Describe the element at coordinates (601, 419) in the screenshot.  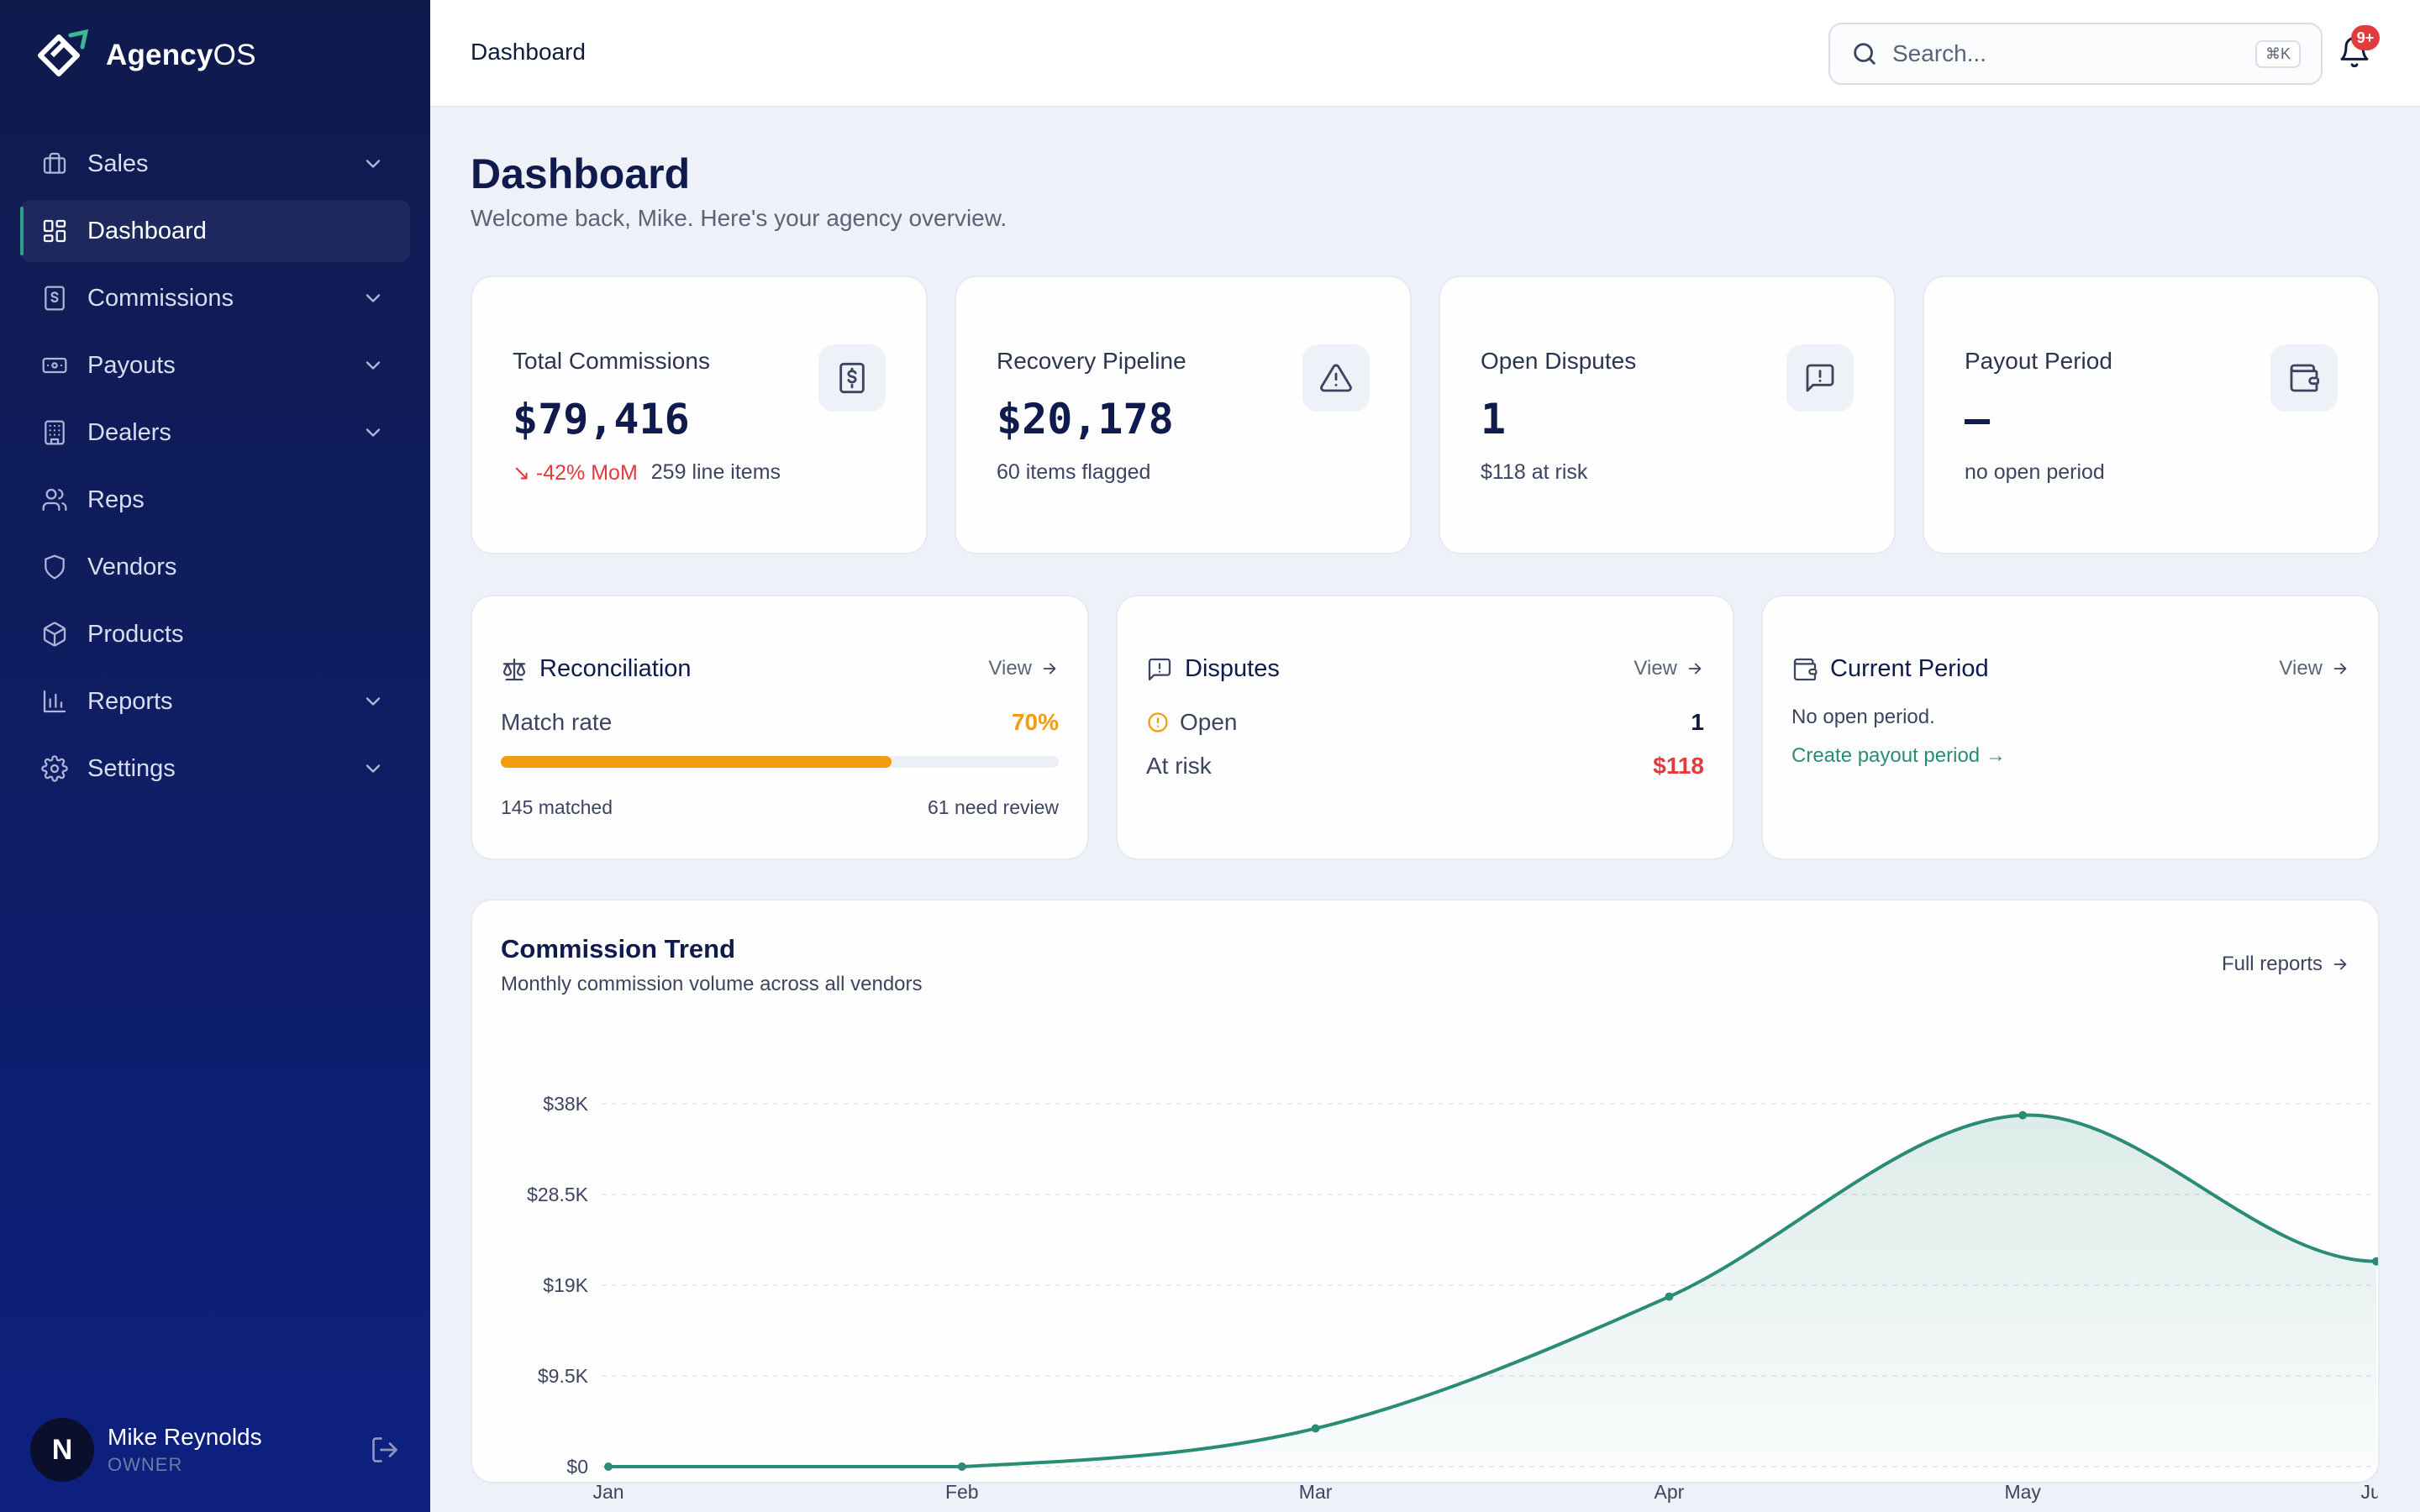
I see `stat-value: $79,416` at that location.